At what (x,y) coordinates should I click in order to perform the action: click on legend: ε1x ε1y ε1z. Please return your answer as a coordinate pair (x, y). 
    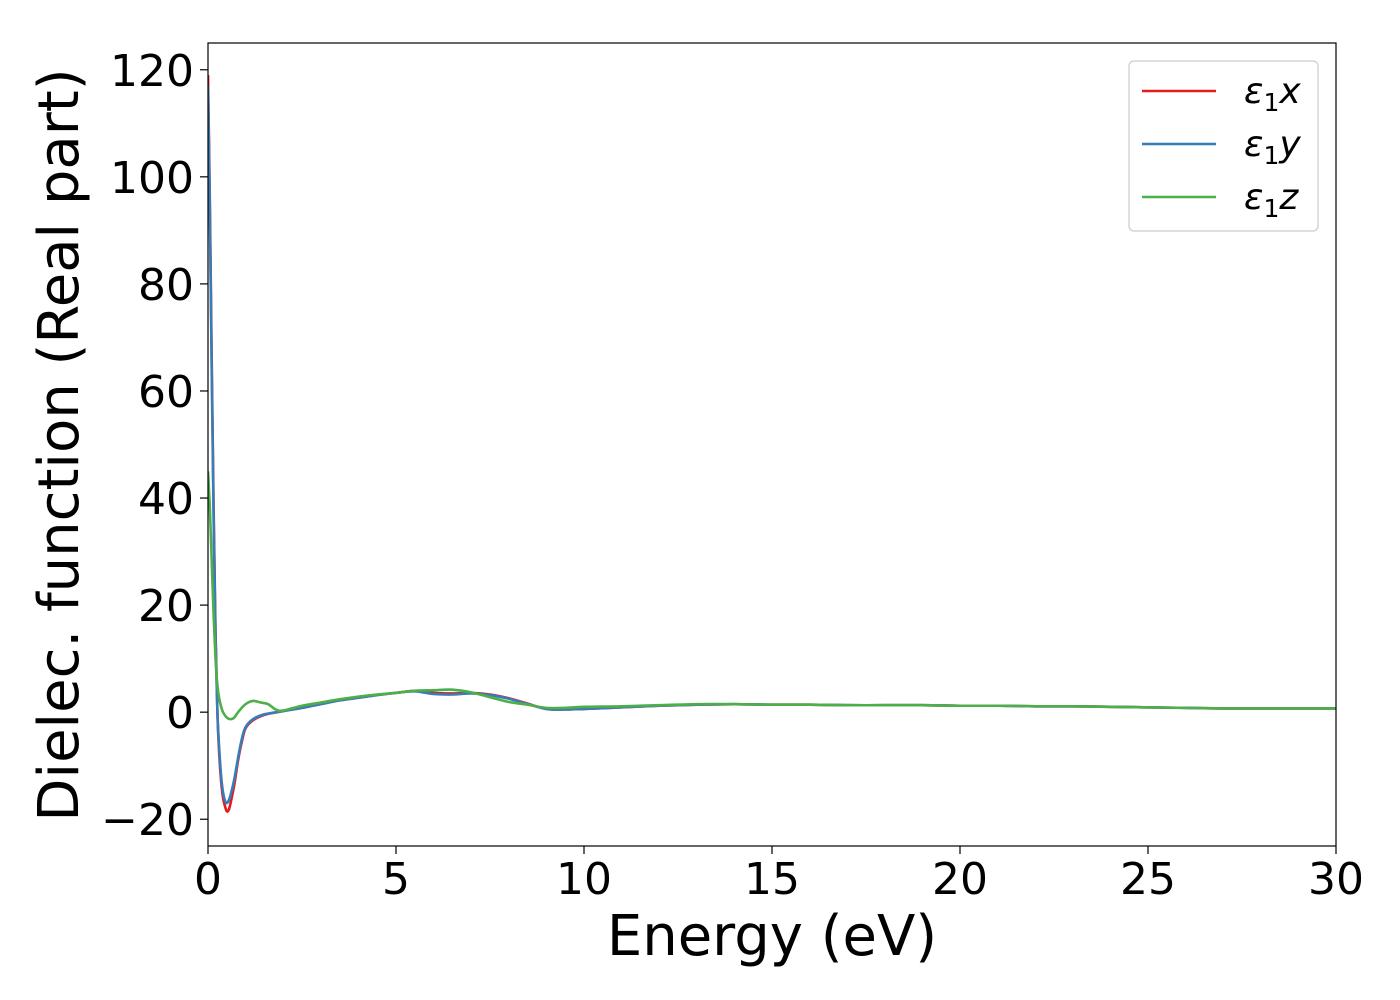
    Looking at the image, I should click on (1223, 146).